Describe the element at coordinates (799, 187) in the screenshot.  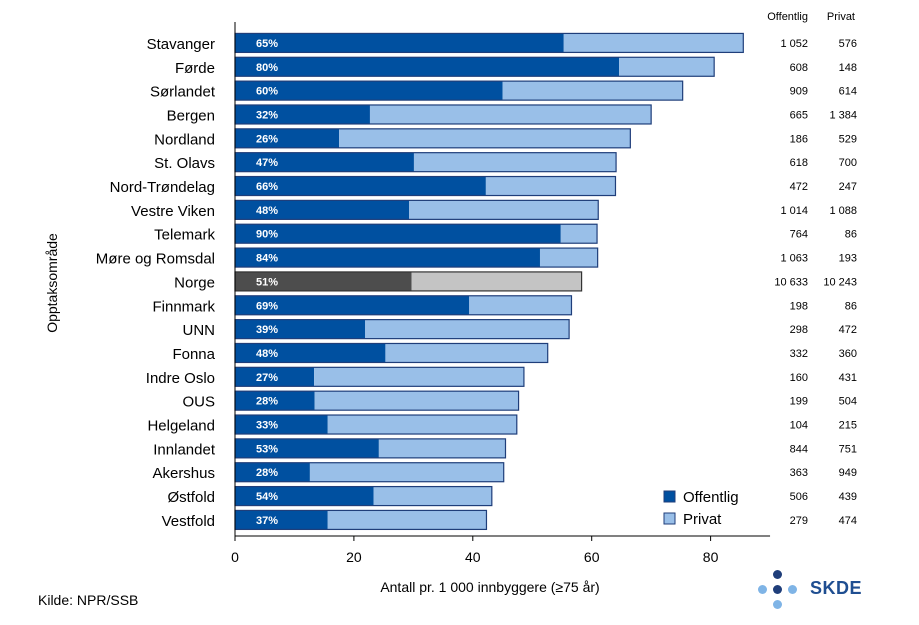
I see `offentlig-count: 472` at that location.